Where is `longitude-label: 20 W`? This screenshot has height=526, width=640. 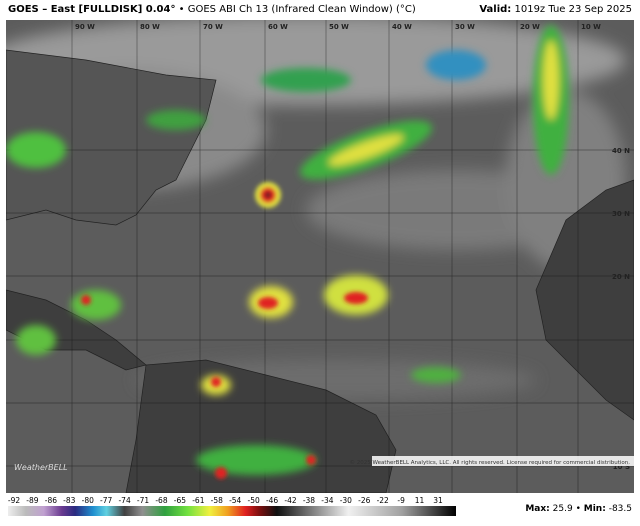
longitude-label: 20 W is located at coordinates (530, 27).